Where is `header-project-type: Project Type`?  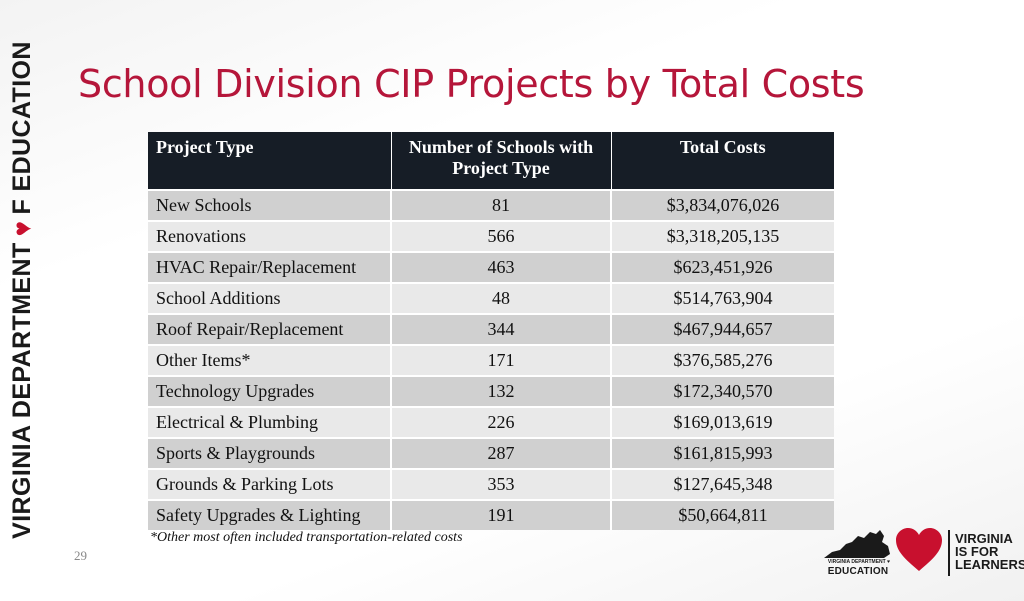 header-project-type: Project Type is located at coordinates (270, 161).